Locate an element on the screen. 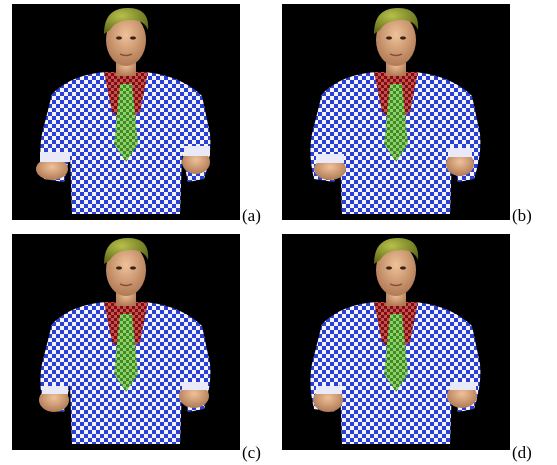 This screenshot has width=557, height=465. avatar-render-a is located at coordinates (123, 111).